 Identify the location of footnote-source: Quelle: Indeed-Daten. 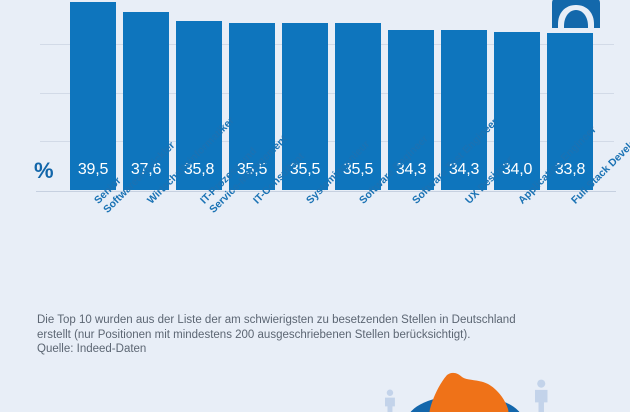
(92, 349).